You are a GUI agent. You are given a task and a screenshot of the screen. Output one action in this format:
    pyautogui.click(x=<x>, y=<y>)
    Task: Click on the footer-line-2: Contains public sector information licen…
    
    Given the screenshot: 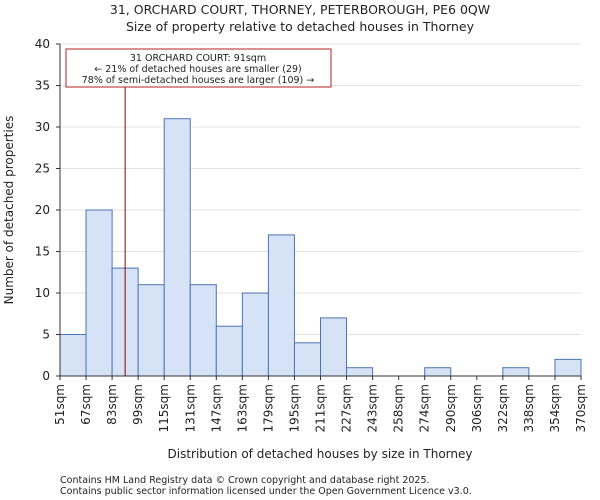 What is the action you would take?
    pyautogui.click(x=266, y=491)
    